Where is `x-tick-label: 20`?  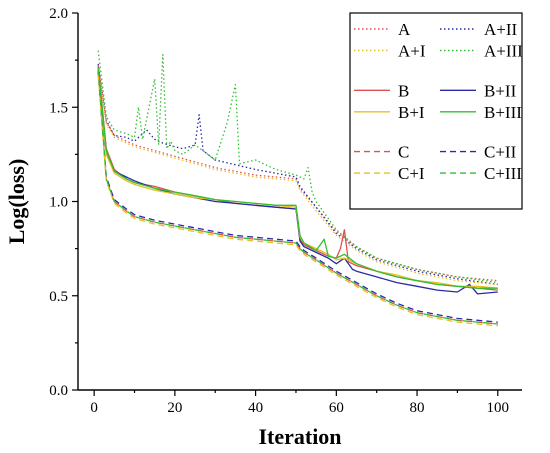
x-tick-label: 20 is located at coordinates (174, 408).